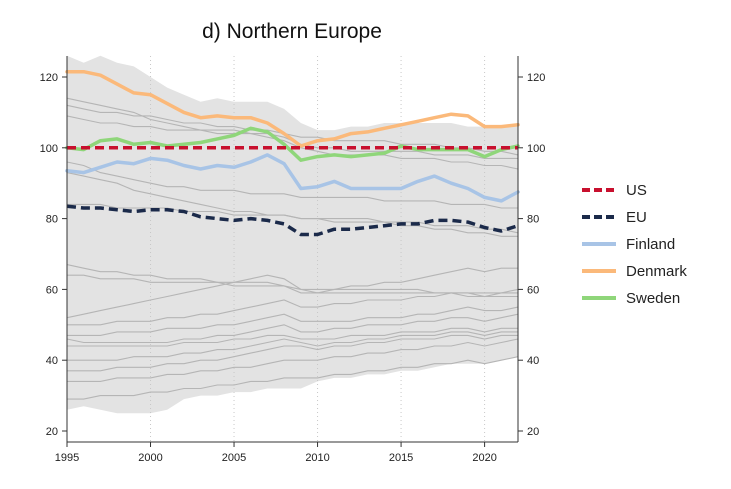  I want to click on legend-label-sweden: Sweden, so click(653, 298).